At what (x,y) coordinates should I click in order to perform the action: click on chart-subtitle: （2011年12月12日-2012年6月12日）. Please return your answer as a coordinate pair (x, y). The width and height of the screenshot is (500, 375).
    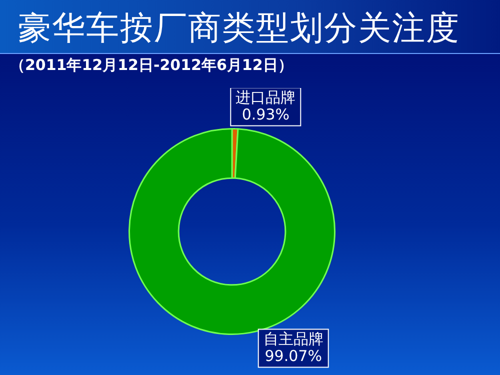
    Looking at the image, I should click on (151, 65).